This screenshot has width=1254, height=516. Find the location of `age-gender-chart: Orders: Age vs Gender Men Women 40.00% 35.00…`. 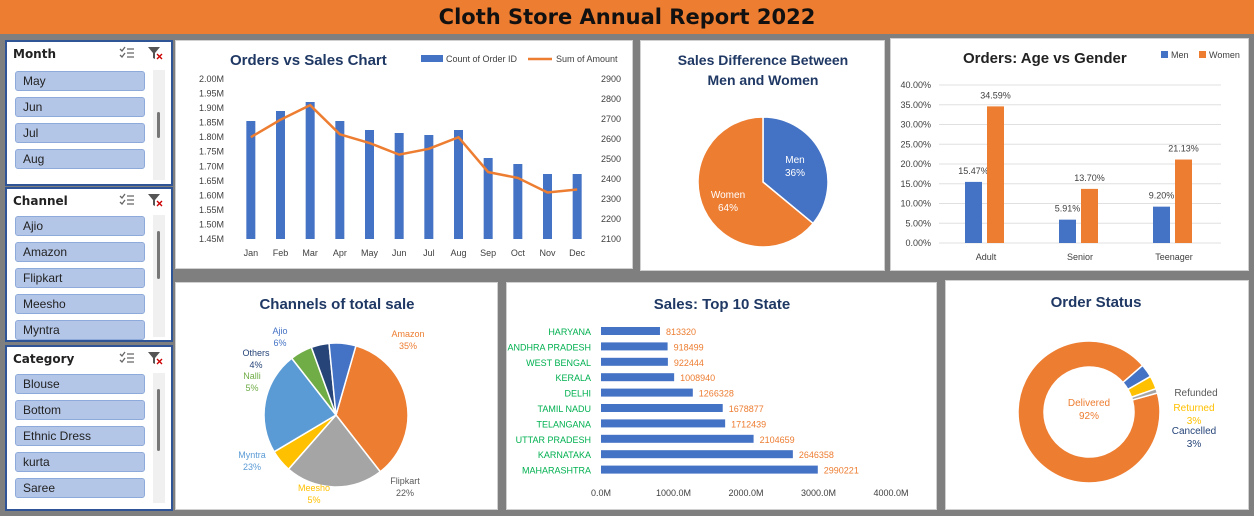

age-gender-chart: Orders: Age vs Gender Men Women 40.00% 35.00… is located at coordinates (1070, 156).